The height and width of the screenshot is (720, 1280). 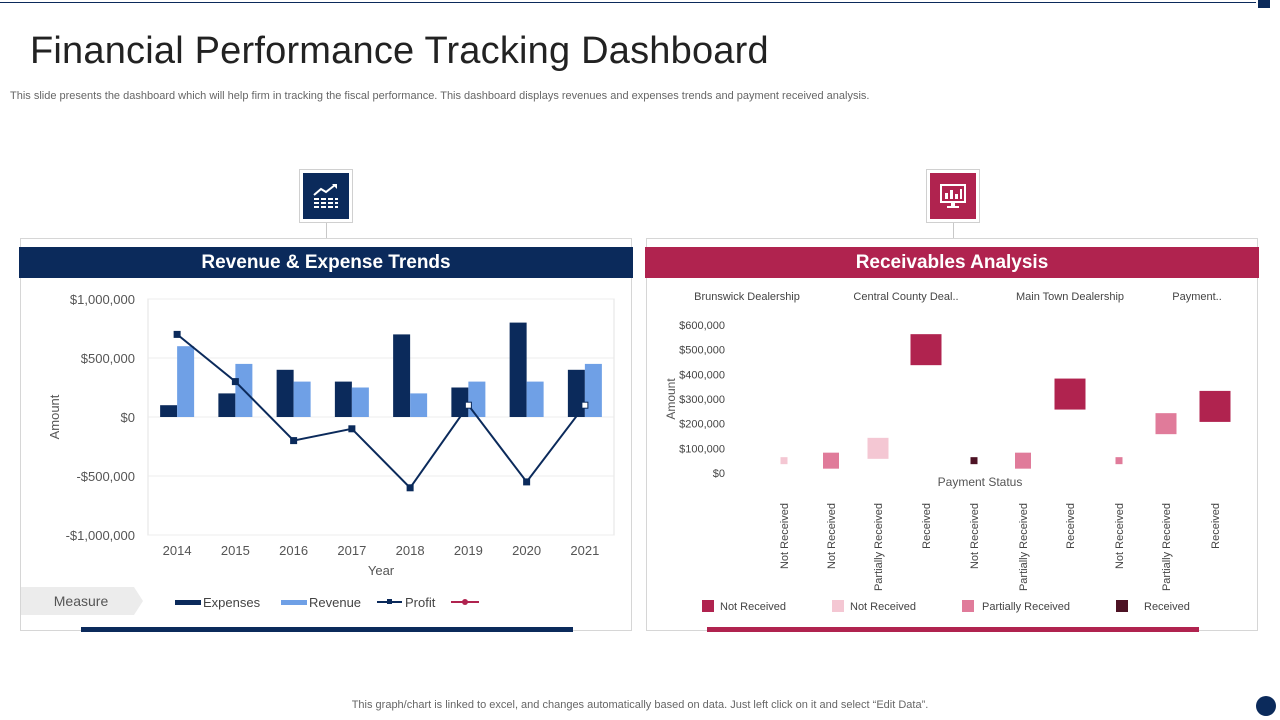 I want to click on revenue-expense-header: Revenue & Expense Trends, so click(x=326, y=262).